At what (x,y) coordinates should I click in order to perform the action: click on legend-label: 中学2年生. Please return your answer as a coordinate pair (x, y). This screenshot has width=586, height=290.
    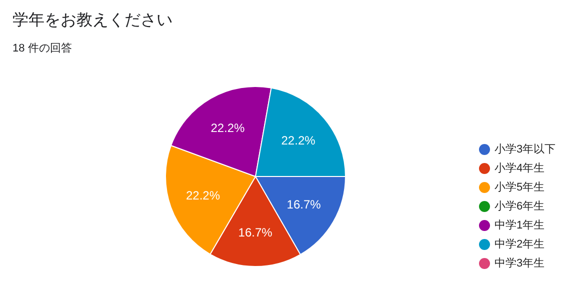
    Looking at the image, I should click on (519, 244).